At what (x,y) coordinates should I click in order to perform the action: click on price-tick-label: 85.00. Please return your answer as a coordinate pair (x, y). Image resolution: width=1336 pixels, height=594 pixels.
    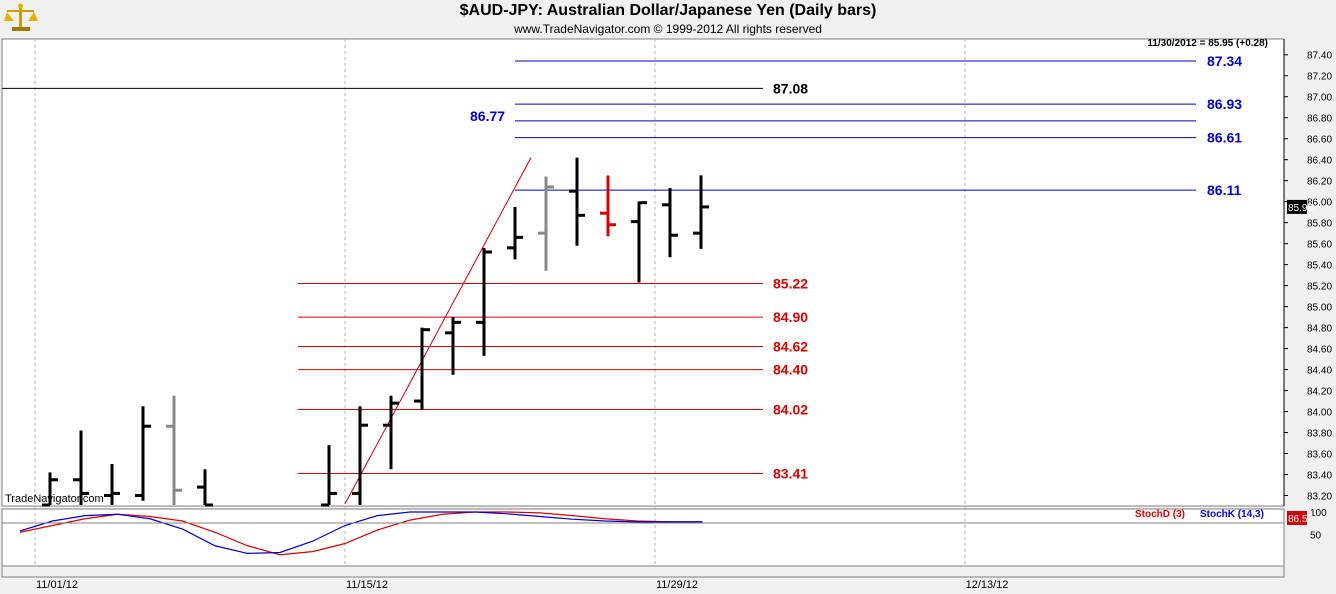
    Looking at the image, I should click on (1319, 308).